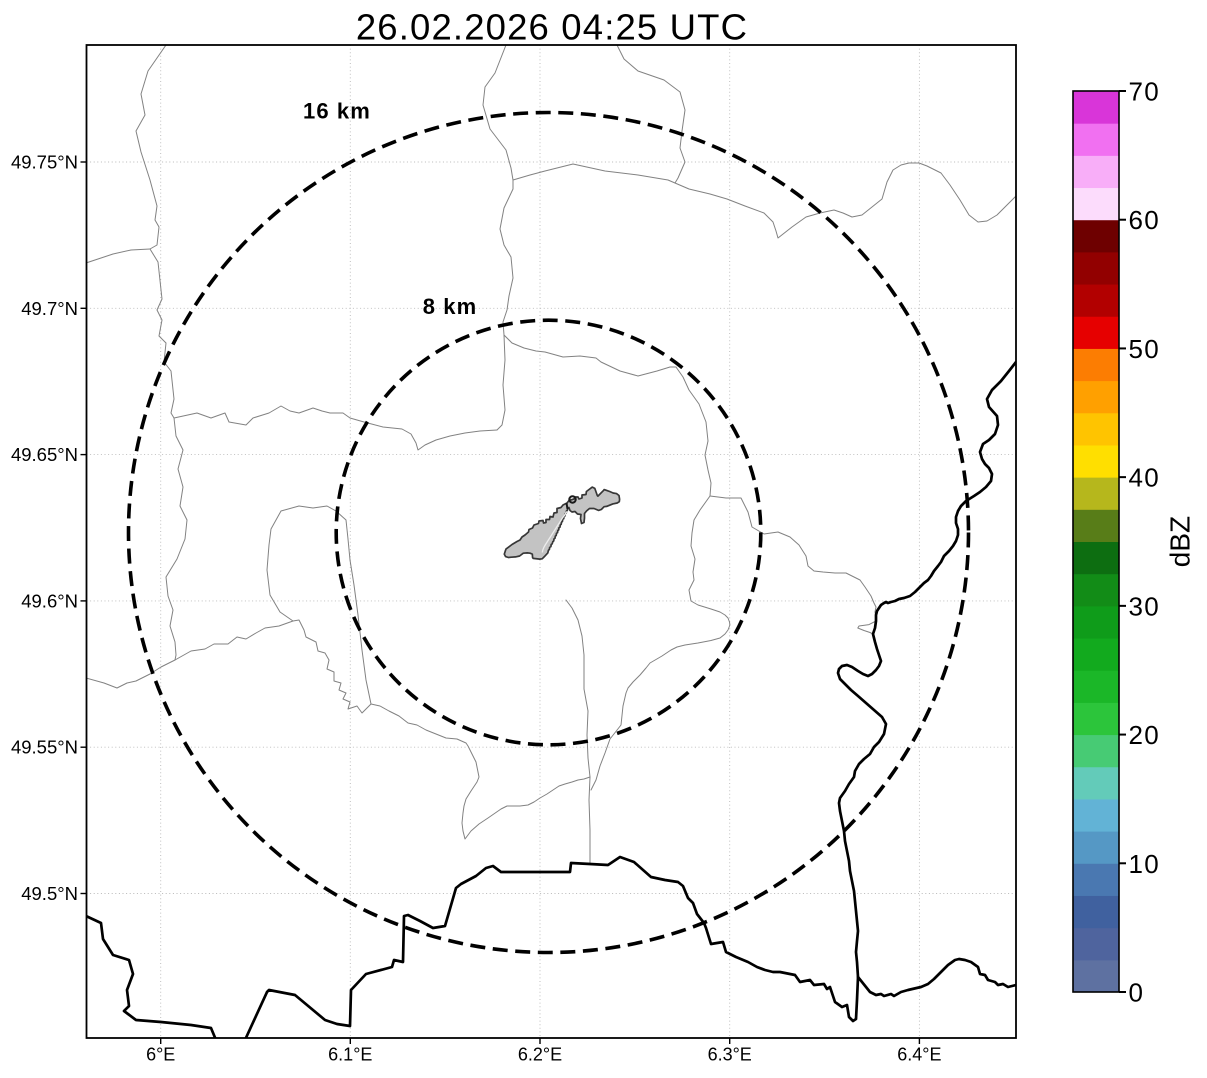 This screenshot has width=1207, height=1078. Describe the element at coordinates (49, 893) in the screenshot. I see `svg-text: 49.5°N` at that location.